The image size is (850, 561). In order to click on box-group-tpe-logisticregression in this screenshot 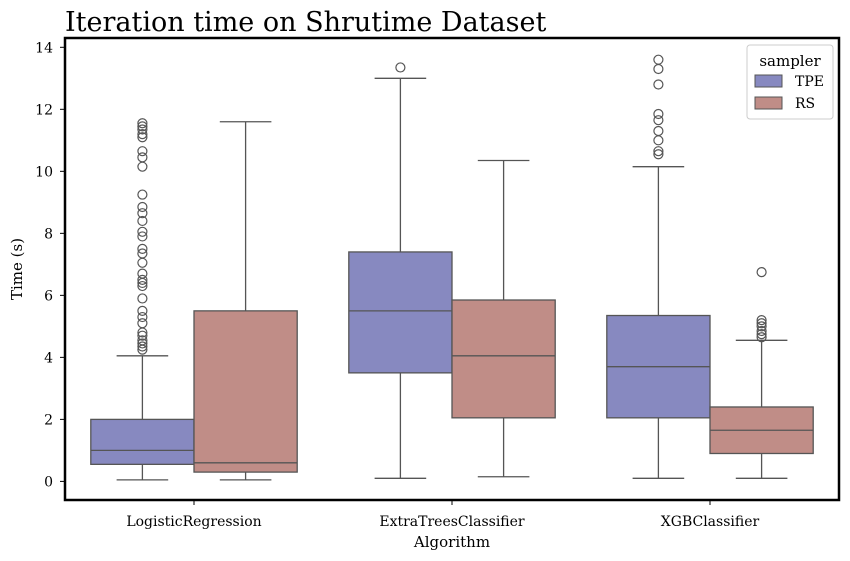, I will do `click(142, 299)`.